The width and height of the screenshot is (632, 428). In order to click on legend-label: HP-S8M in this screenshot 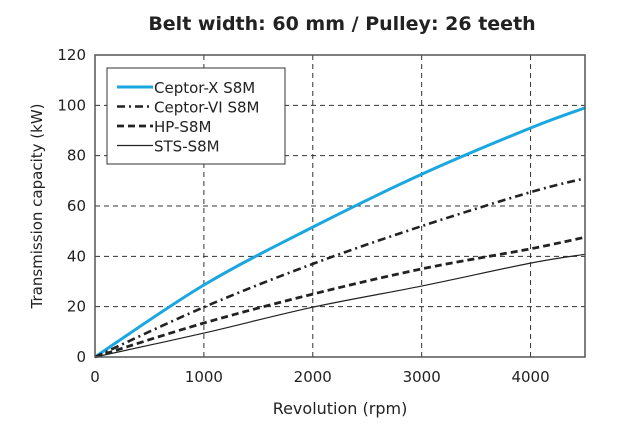, I will do `click(182, 127)`.